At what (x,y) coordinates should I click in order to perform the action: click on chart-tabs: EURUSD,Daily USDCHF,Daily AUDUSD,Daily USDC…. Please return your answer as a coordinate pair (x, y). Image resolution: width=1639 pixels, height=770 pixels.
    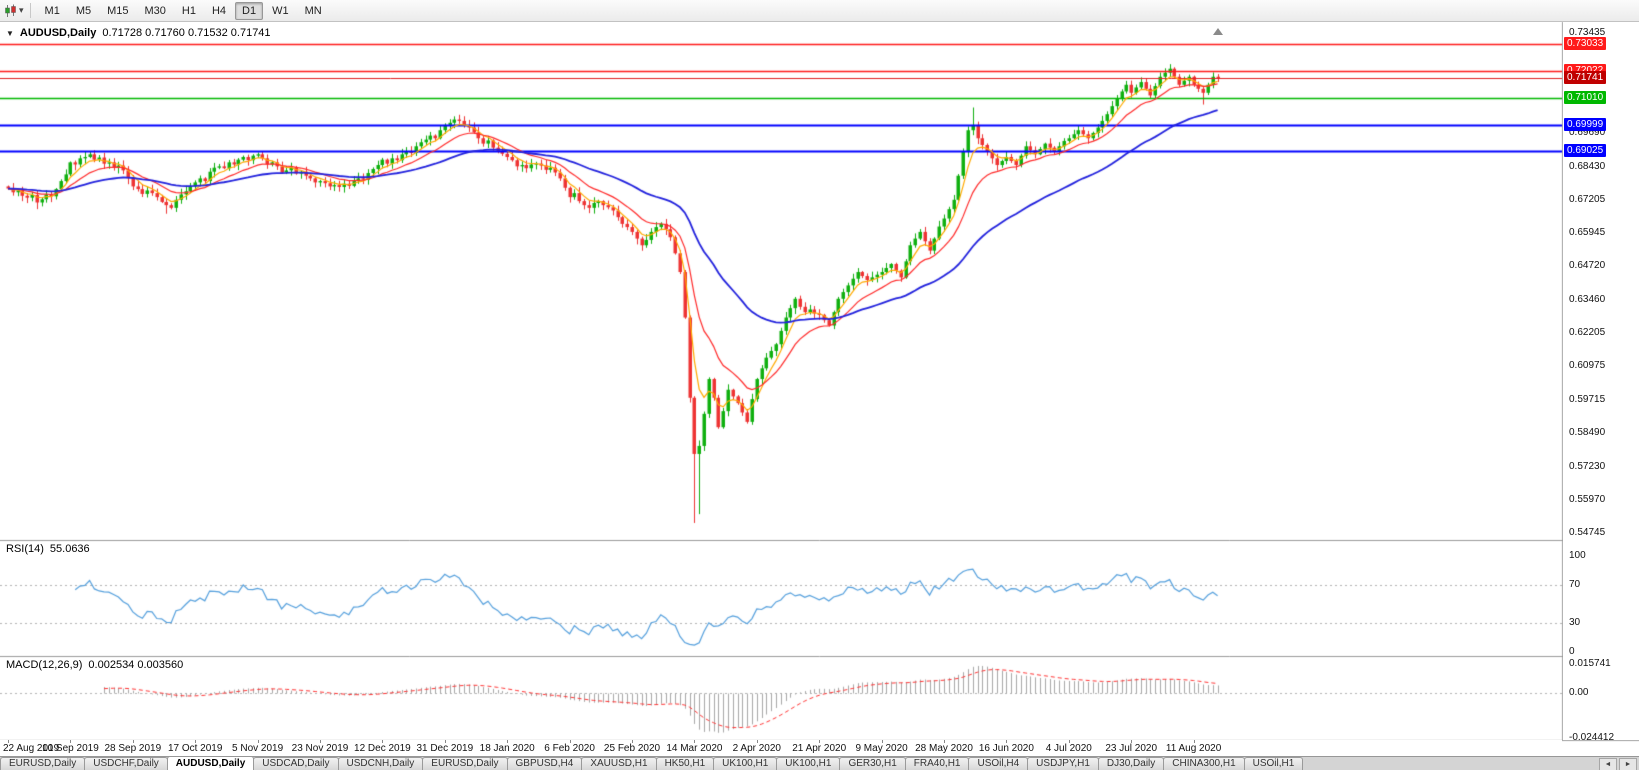
    Looking at the image, I should click on (652, 763).